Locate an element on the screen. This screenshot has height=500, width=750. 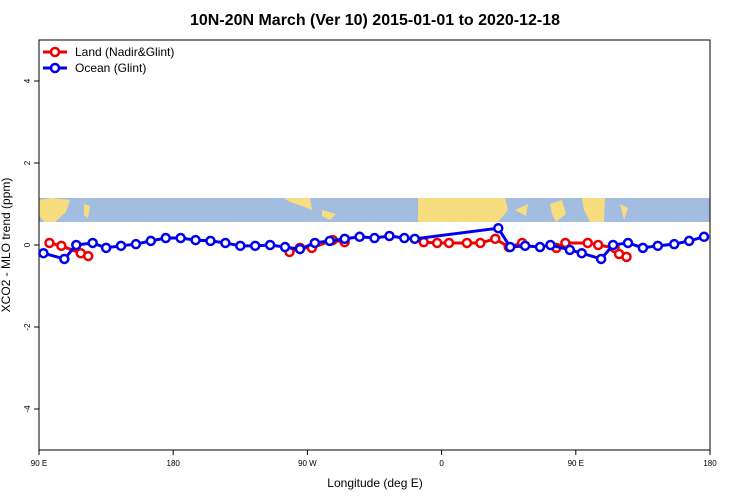
y-tick-label: -4 is located at coordinates (27, 409).